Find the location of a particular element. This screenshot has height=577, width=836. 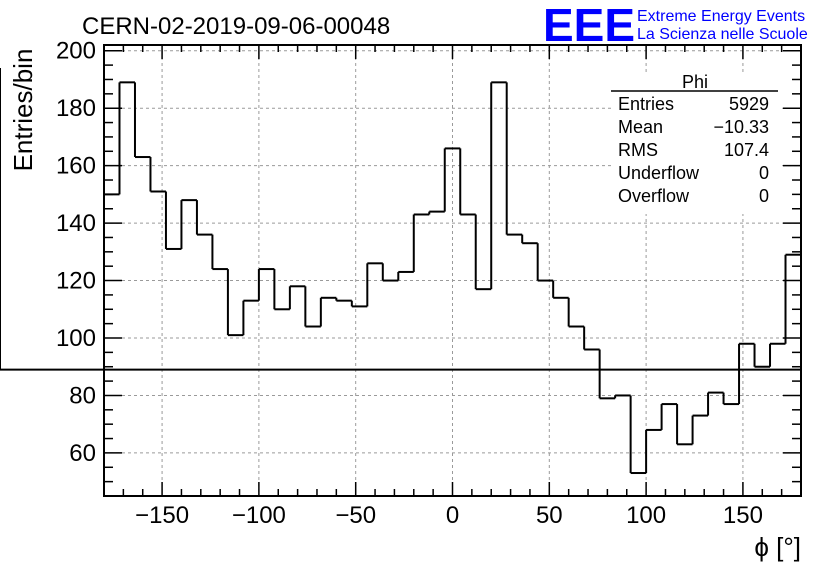

y-axis-label: Entries/bin is located at coordinates (23, 110).